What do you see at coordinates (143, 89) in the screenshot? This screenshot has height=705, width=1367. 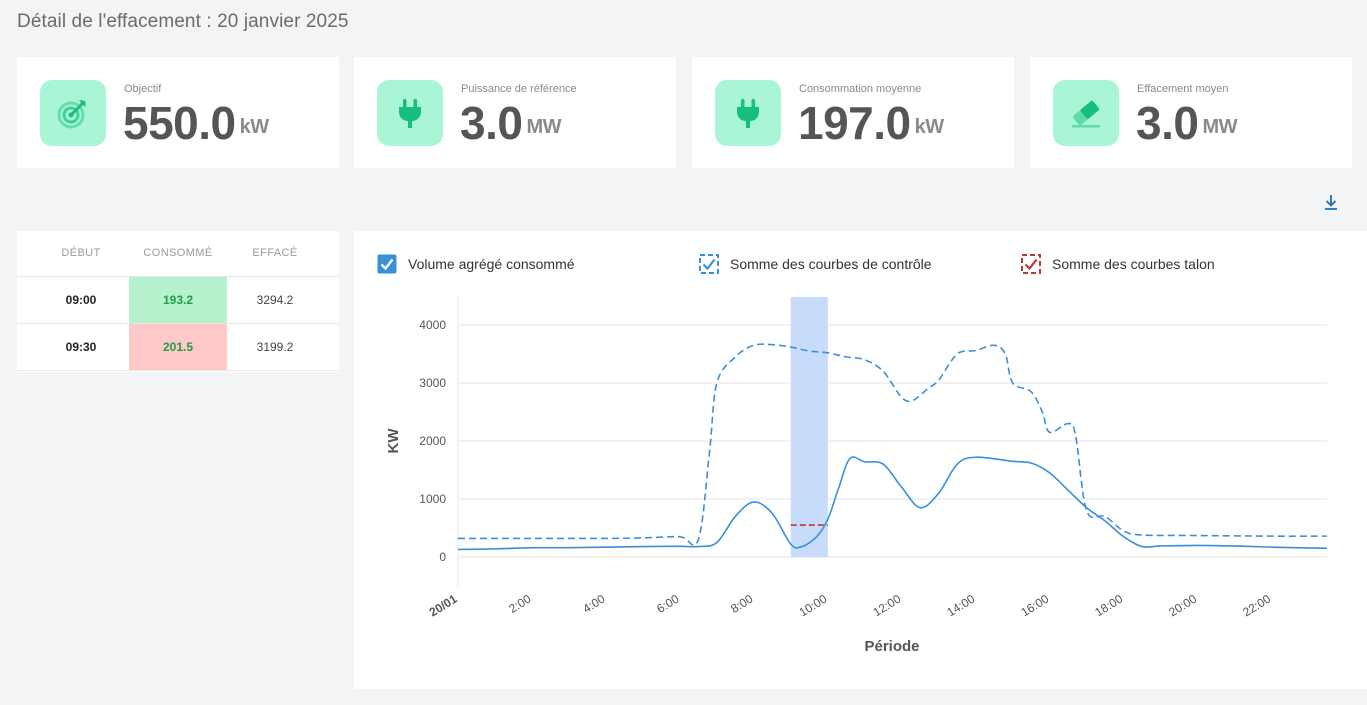 I see `kpi-label: Objectif` at bounding box center [143, 89].